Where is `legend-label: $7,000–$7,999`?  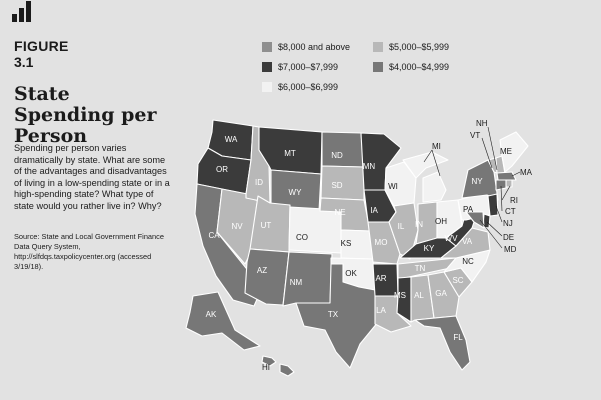 legend-label: $7,000–$7,999 is located at coordinates (308, 67).